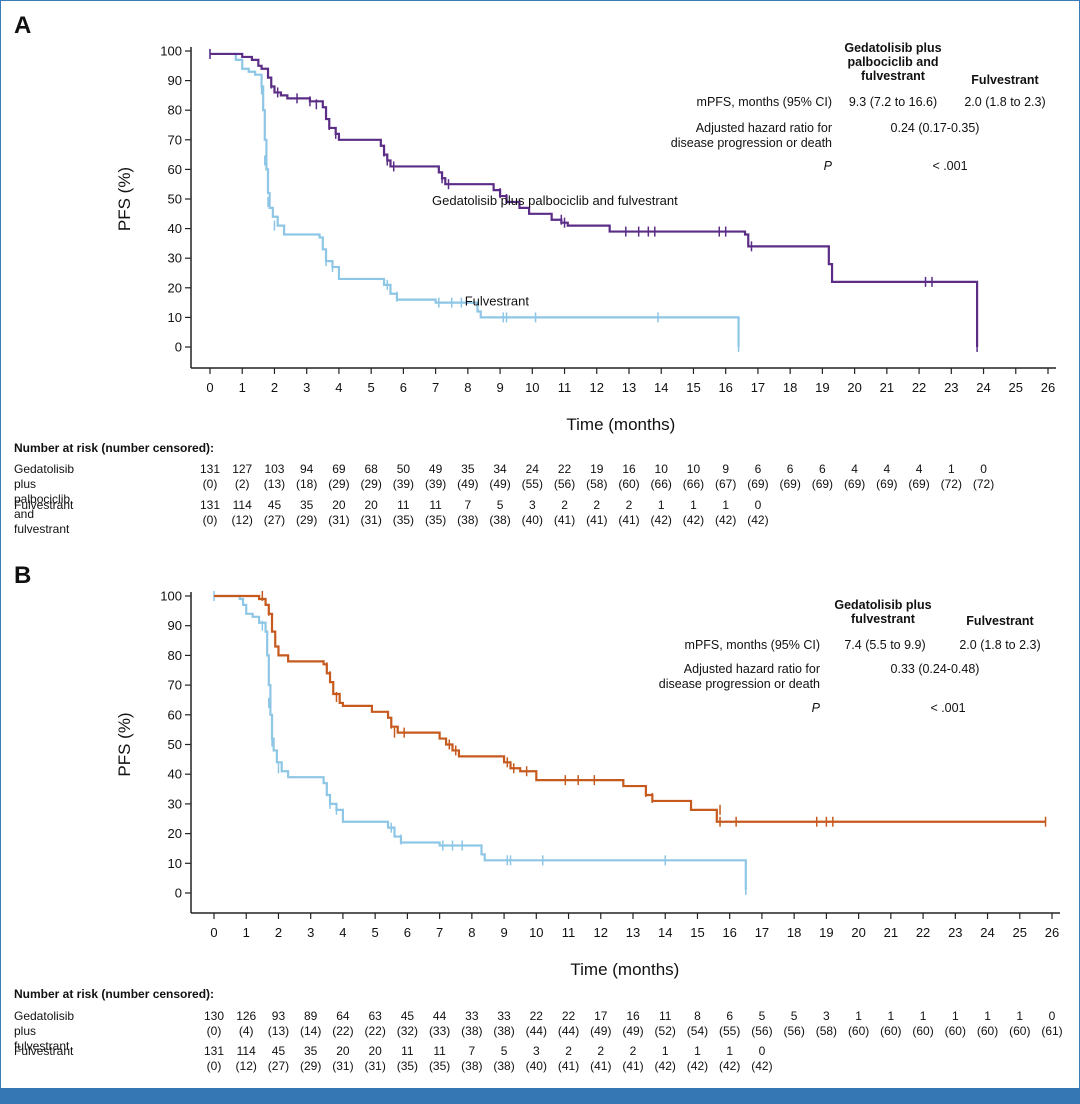 Image resolution: width=1080 pixels, height=1104 pixels. What do you see at coordinates (339, 469) in the screenshot?
I see `risk-count: 69` at bounding box center [339, 469].